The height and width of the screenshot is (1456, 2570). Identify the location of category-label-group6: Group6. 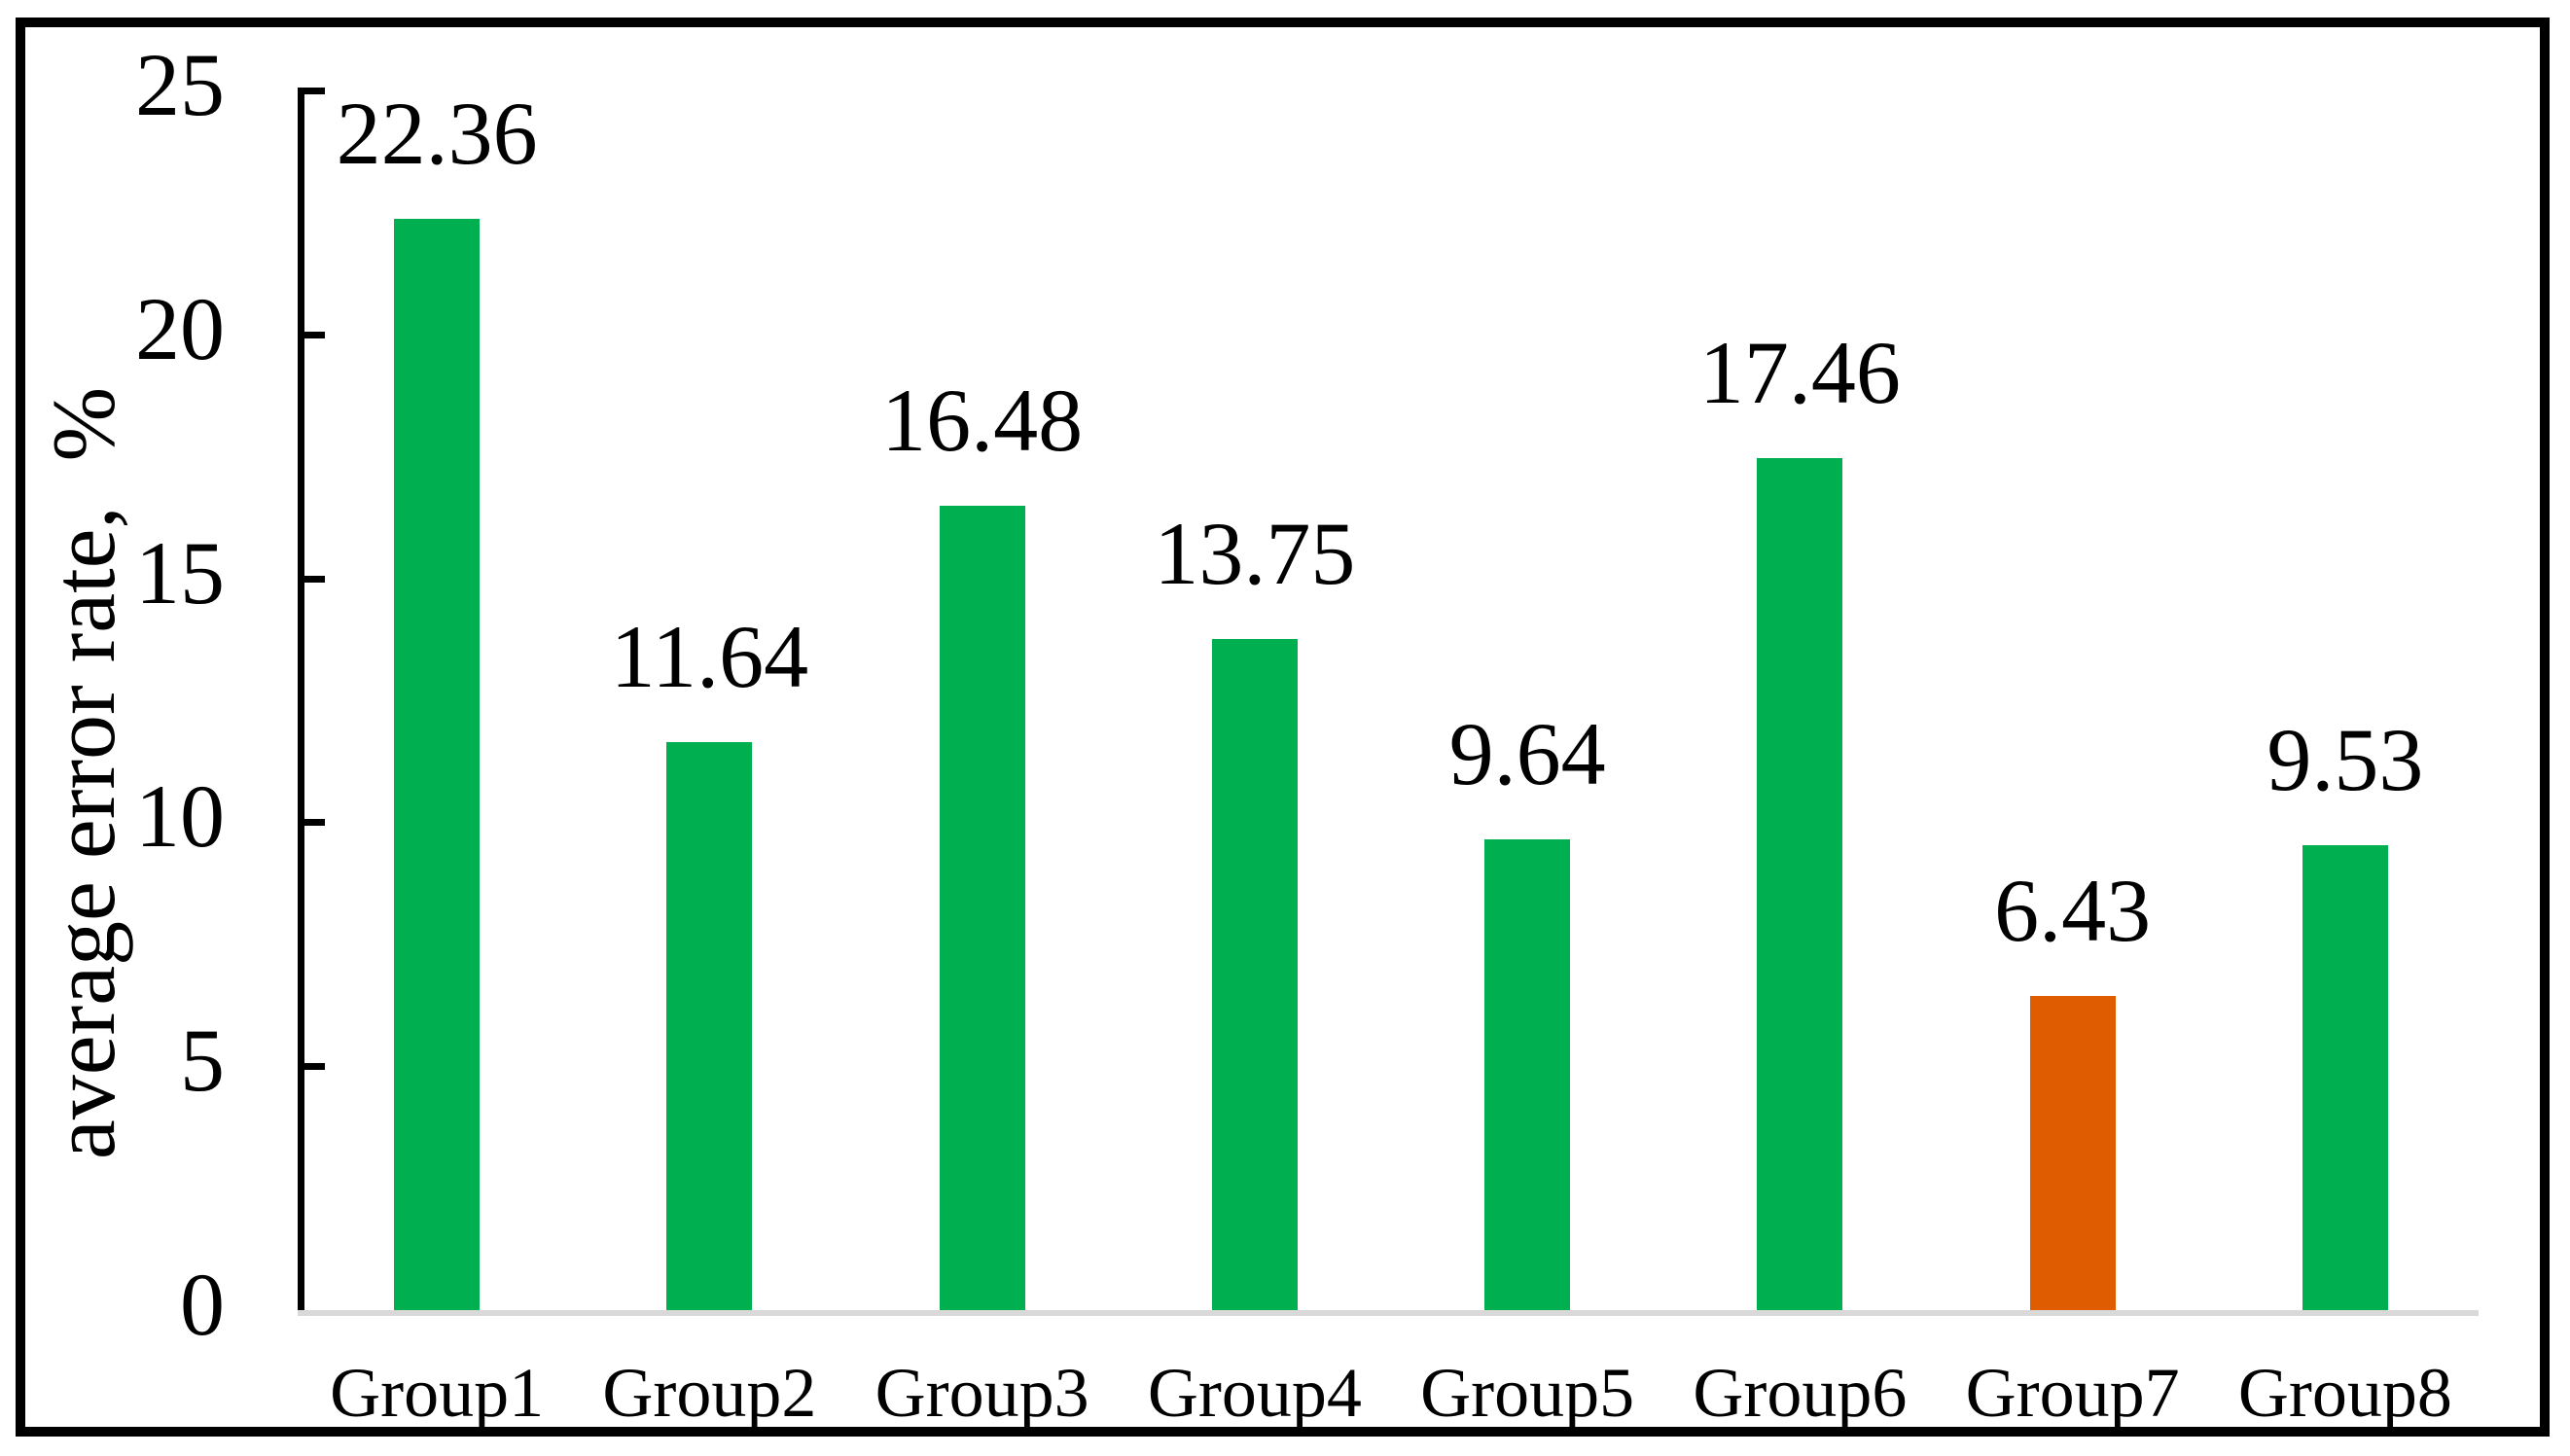
(1800, 1393).